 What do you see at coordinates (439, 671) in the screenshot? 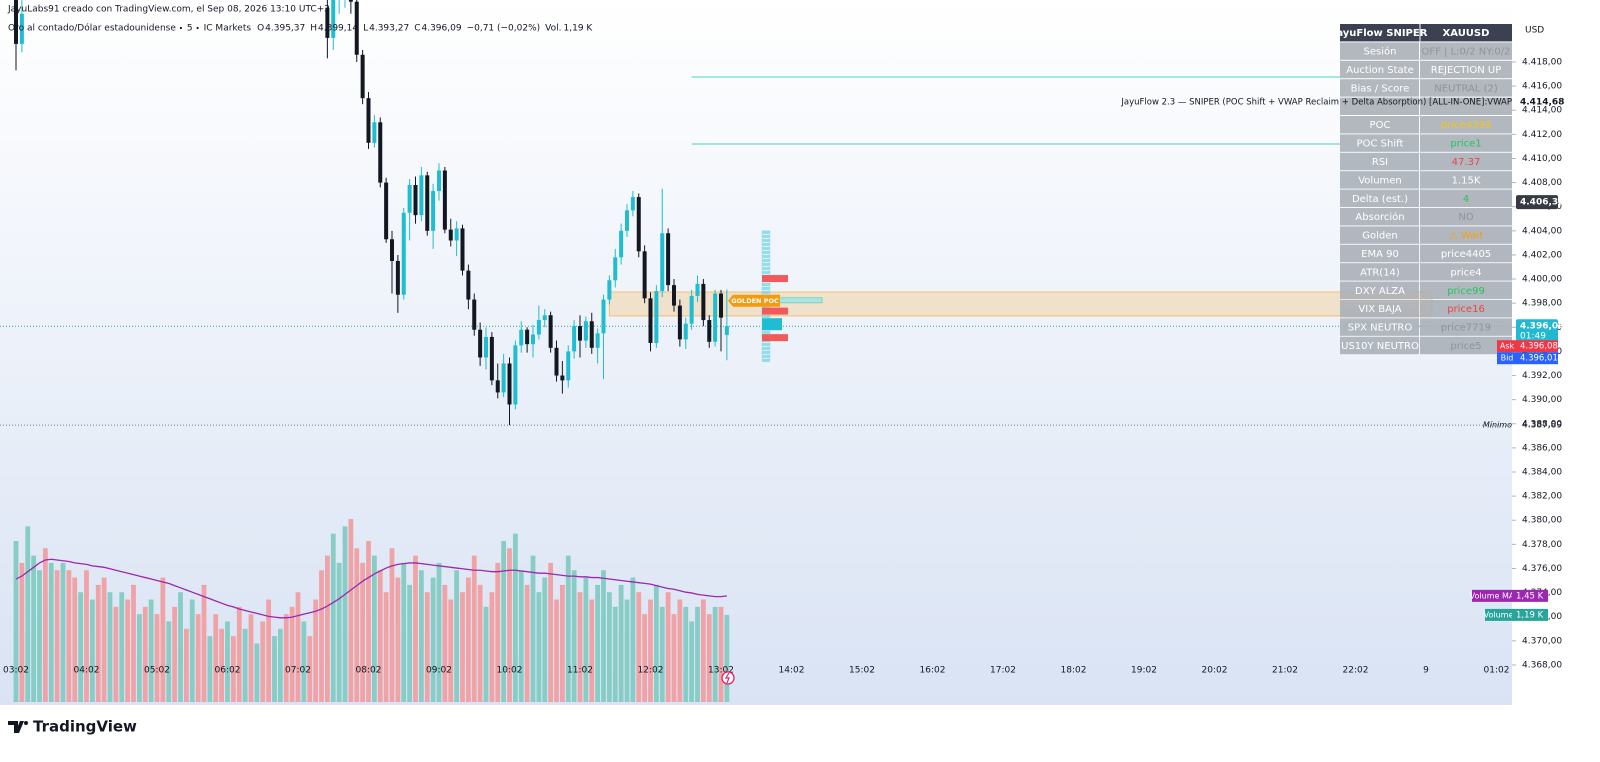
I see `x-tick-label: 09:02` at bounding box center [439, 671].